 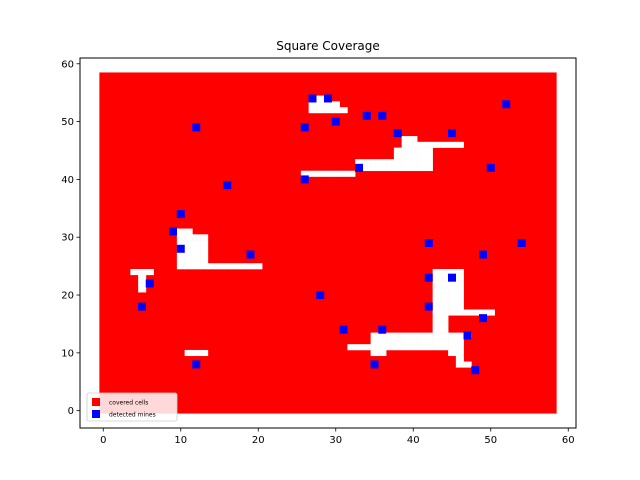 What do you see at coordinates (490, 440) in the screenshot?
I see `x-tick-label: 50` at bounding box center [490, 440].